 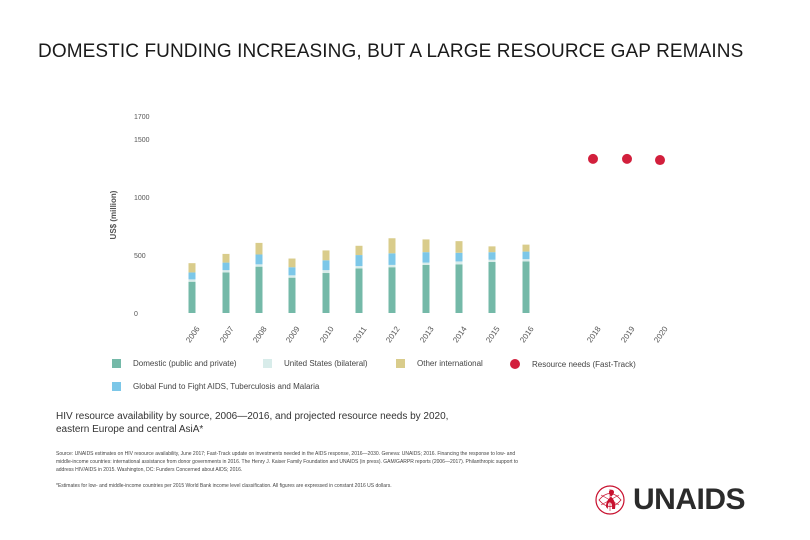 I want to click on x-tick-label: 2019, so click(x=628, y=334).